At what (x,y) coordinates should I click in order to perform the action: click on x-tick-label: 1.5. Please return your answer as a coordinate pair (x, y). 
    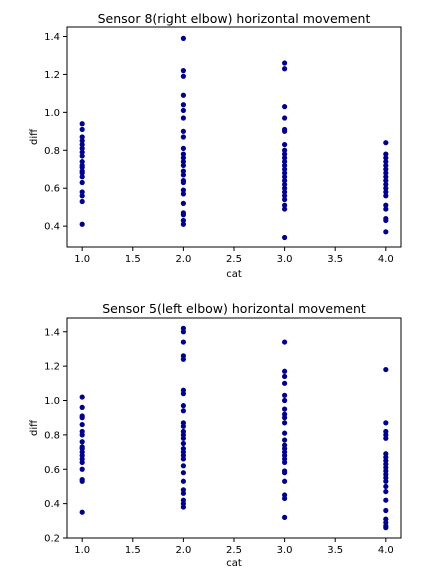
    Looking at the image, I should click on (133, 550).